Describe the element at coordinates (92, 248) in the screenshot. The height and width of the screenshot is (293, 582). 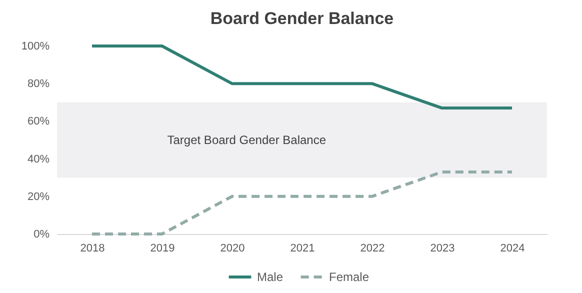
I see `x-tick-label: 2018` at that location.